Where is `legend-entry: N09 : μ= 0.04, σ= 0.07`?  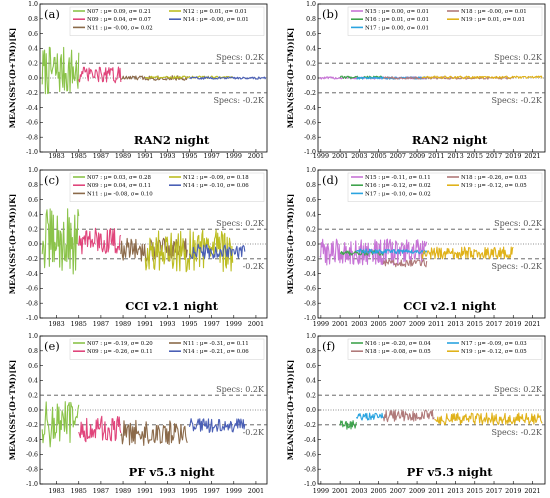 legend-entry: N09 : μ= 0.04, σ= 0.07 is located at coordinates (119, 20).